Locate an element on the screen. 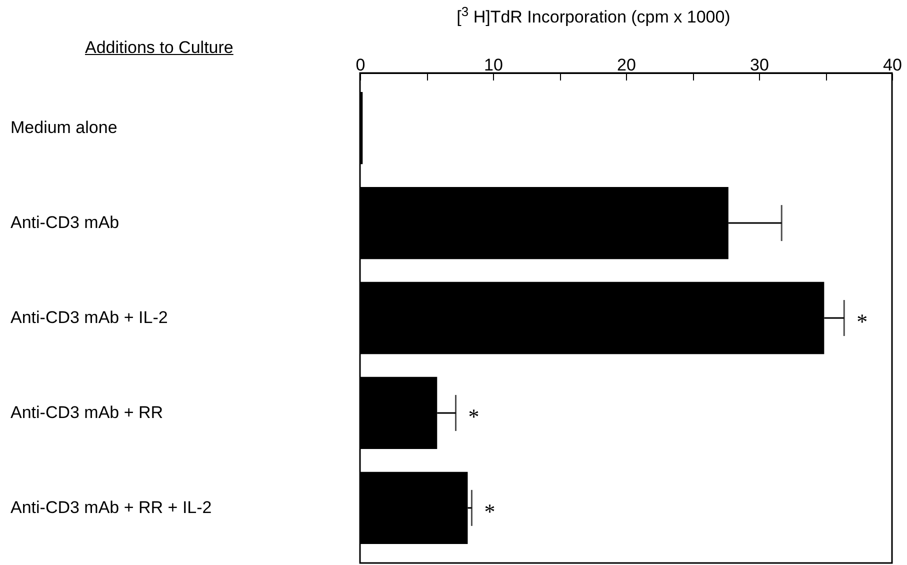 The image size is (907, 565). x2-tick-label: 0 is located at coordinates (361, 65).